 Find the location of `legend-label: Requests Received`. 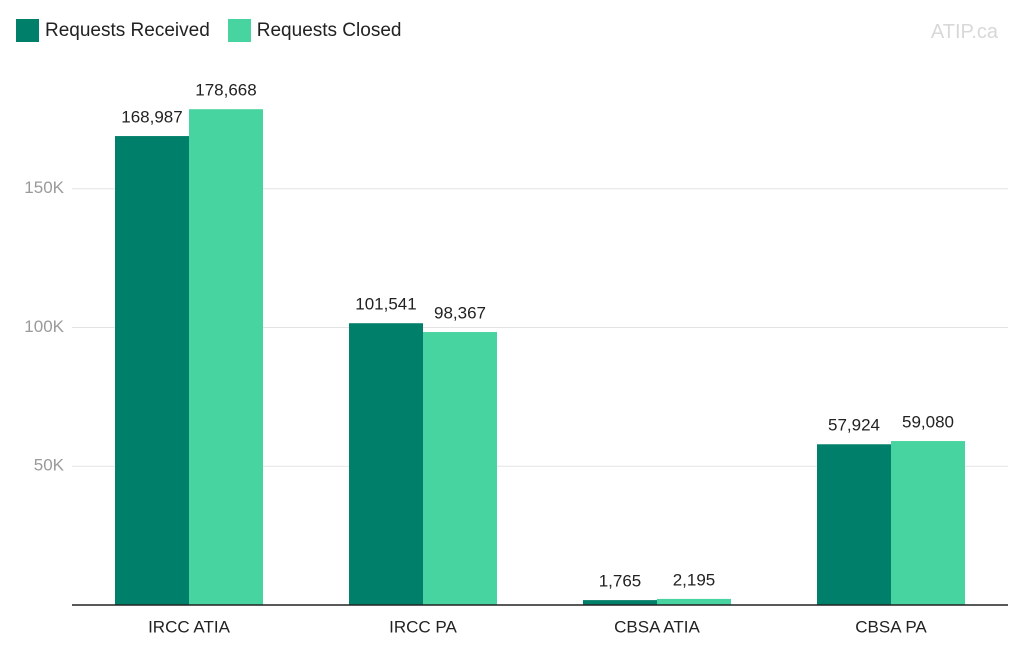

legend-label: Requests Received is located at coordinates (127, 30).